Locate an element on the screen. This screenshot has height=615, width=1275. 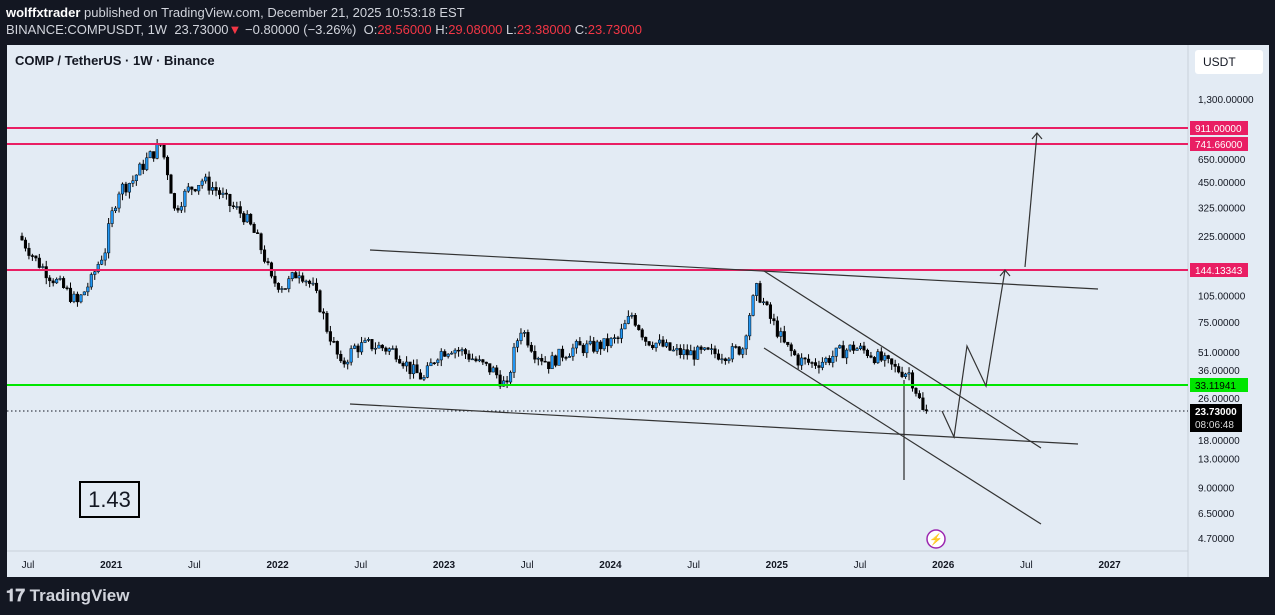
x-tick-label: 2025 is located at coordinates (777, 565).